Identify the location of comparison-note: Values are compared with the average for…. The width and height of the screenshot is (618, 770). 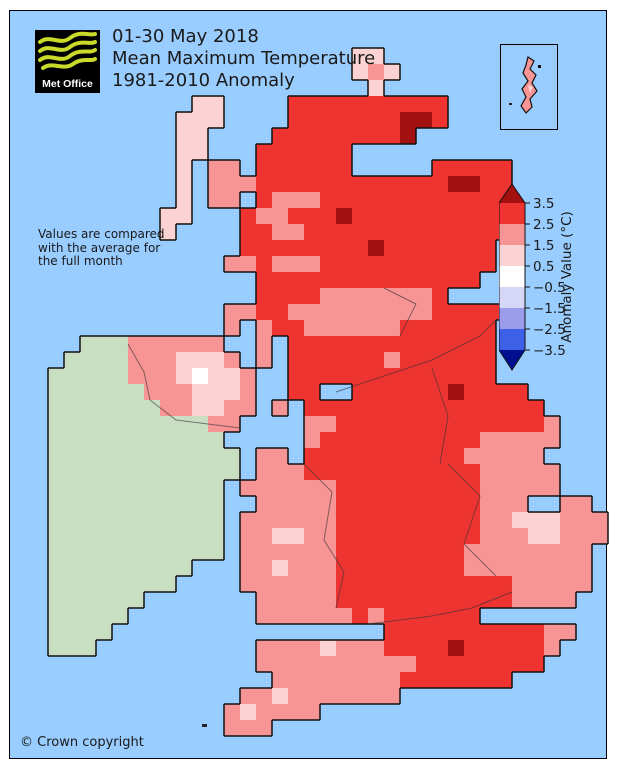
(101, 248).